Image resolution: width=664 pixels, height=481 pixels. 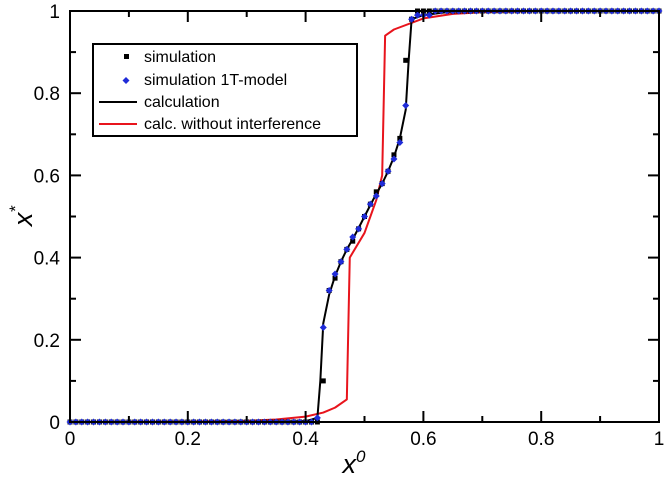 I want to click on x-tick-label: 0.2, so click(x=188, y=439).